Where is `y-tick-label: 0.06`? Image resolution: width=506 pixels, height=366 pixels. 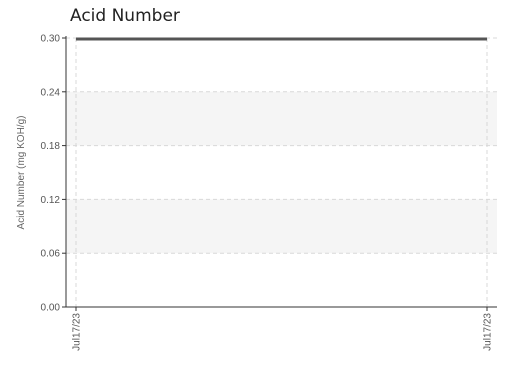
y-tick-label: 0.06 is located at coordinates (51, 254).